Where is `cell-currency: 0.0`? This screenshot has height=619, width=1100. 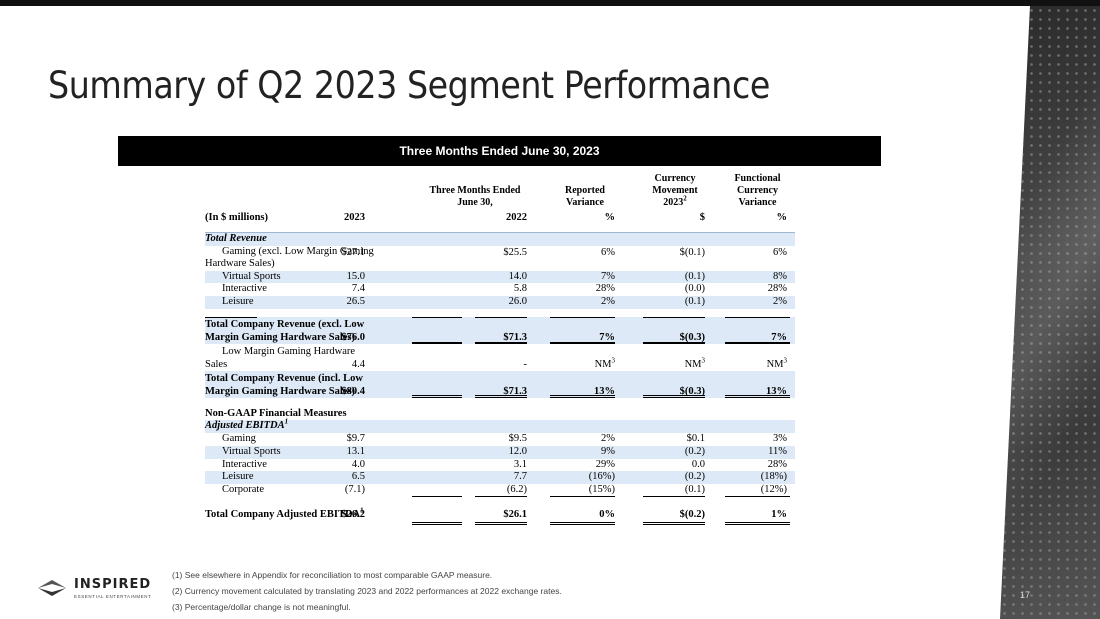
cell-currency: 0.0 is located at coordinates (698, 464).